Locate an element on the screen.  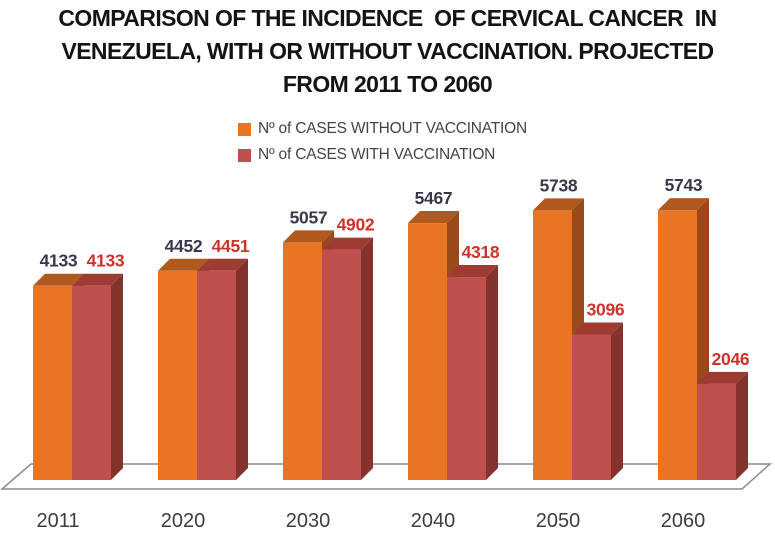
x-axis-label-2060: 2060 is located at coordinates (683, 521).